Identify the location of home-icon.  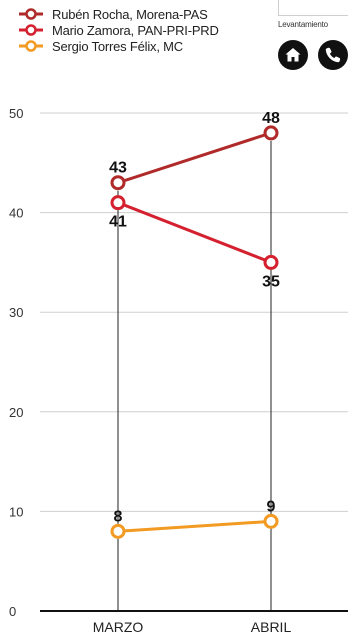
(293, 55).